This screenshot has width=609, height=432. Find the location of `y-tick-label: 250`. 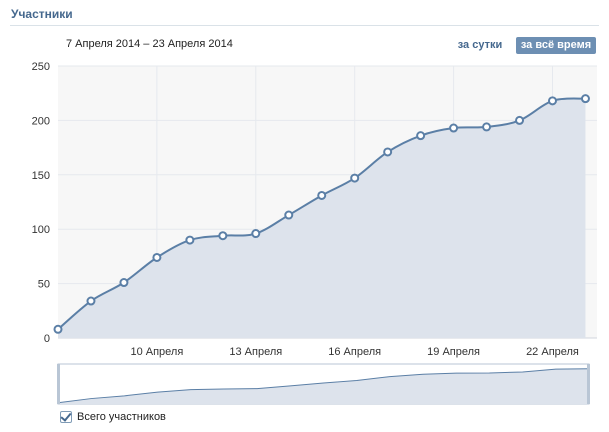

y-tick-label: 250 is located at coordinates (41, 67).